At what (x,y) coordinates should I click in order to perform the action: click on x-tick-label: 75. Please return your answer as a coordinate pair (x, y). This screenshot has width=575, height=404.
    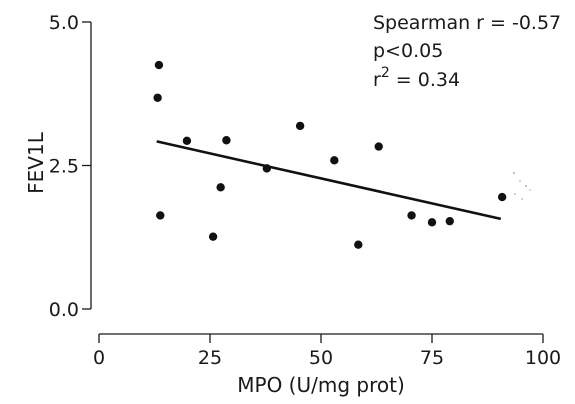
    Looking at the image, I should click on (432, 358).